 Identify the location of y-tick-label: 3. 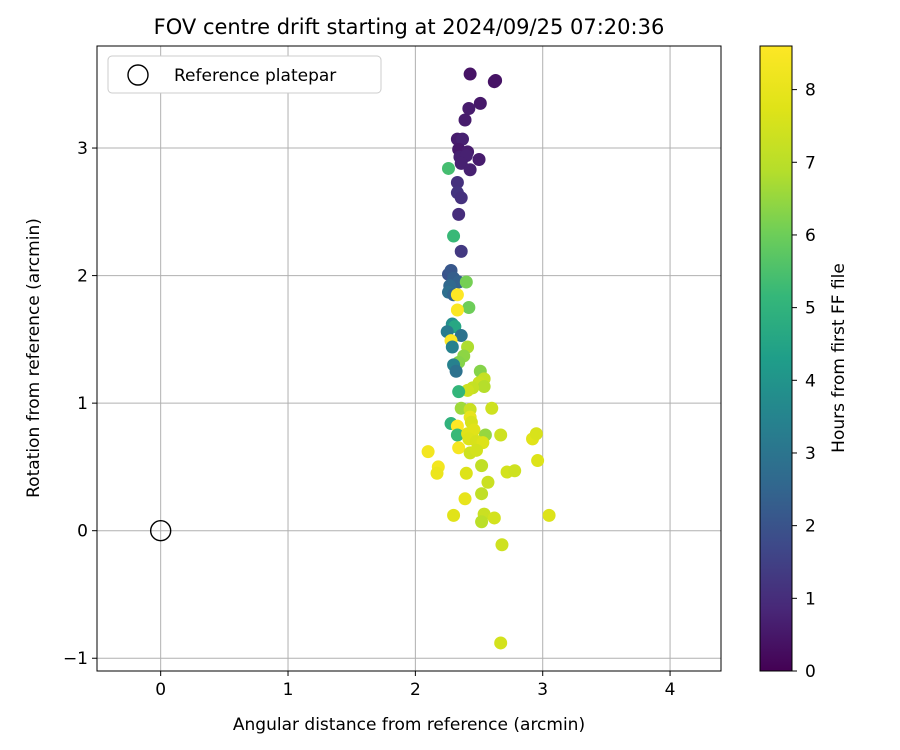
(82, 149).